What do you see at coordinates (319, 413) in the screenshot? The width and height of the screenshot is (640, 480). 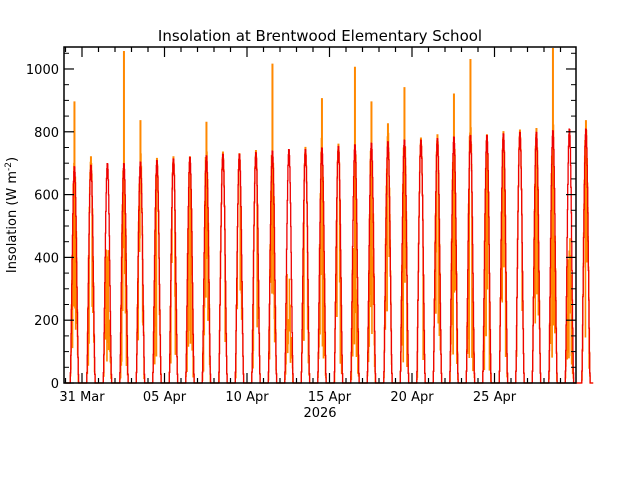 I see `x-axis-label: 2026` at bounding box center [319, 413].